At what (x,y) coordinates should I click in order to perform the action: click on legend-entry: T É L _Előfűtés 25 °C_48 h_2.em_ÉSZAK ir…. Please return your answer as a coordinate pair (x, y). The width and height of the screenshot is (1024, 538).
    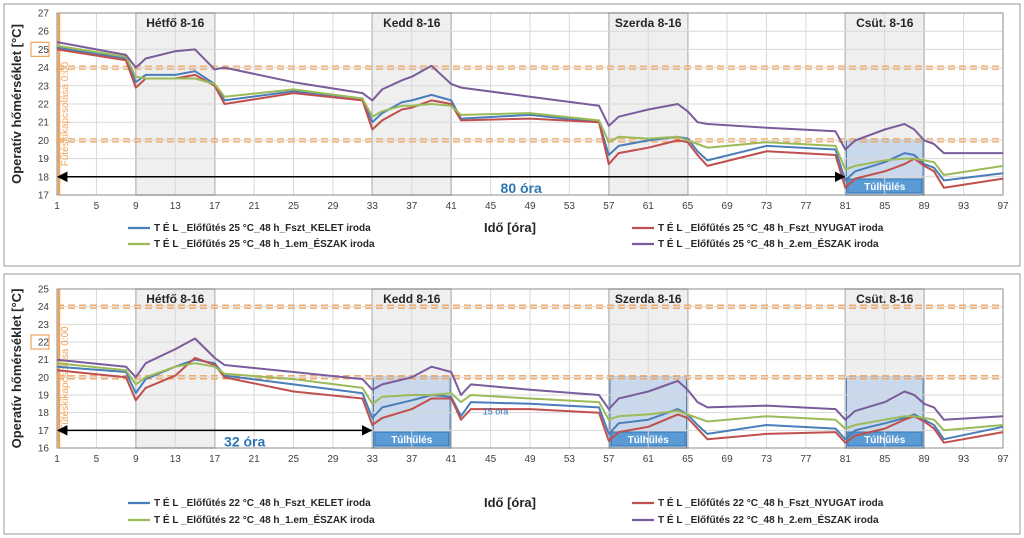
    Looking at the image, I should click on (768, 243).